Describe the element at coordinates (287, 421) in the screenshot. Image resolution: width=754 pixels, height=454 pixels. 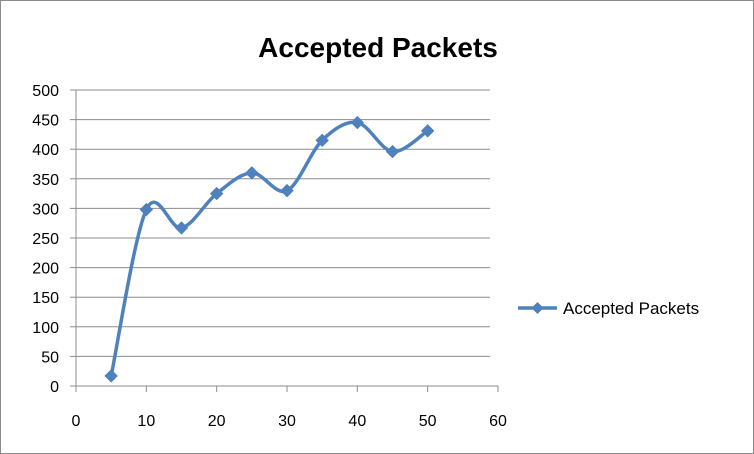
I see `x-tick-label: 30` at that location.